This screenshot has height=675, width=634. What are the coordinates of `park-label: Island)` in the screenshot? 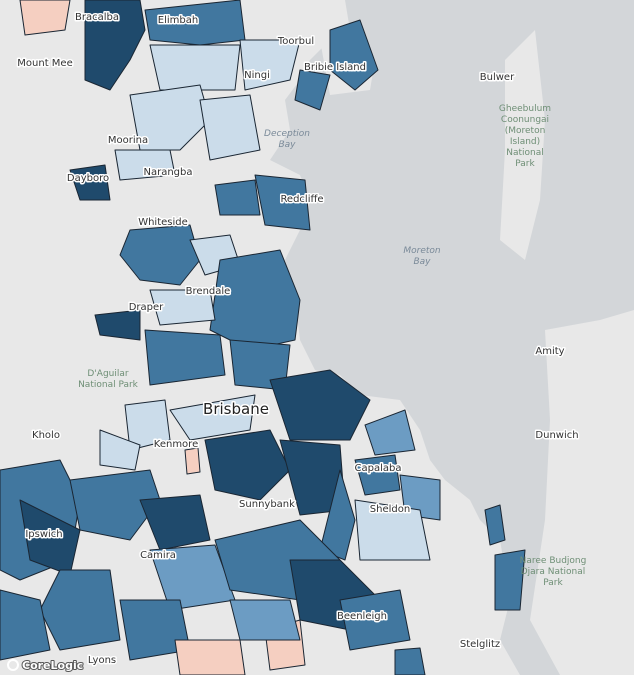 It's located at (525, 142).